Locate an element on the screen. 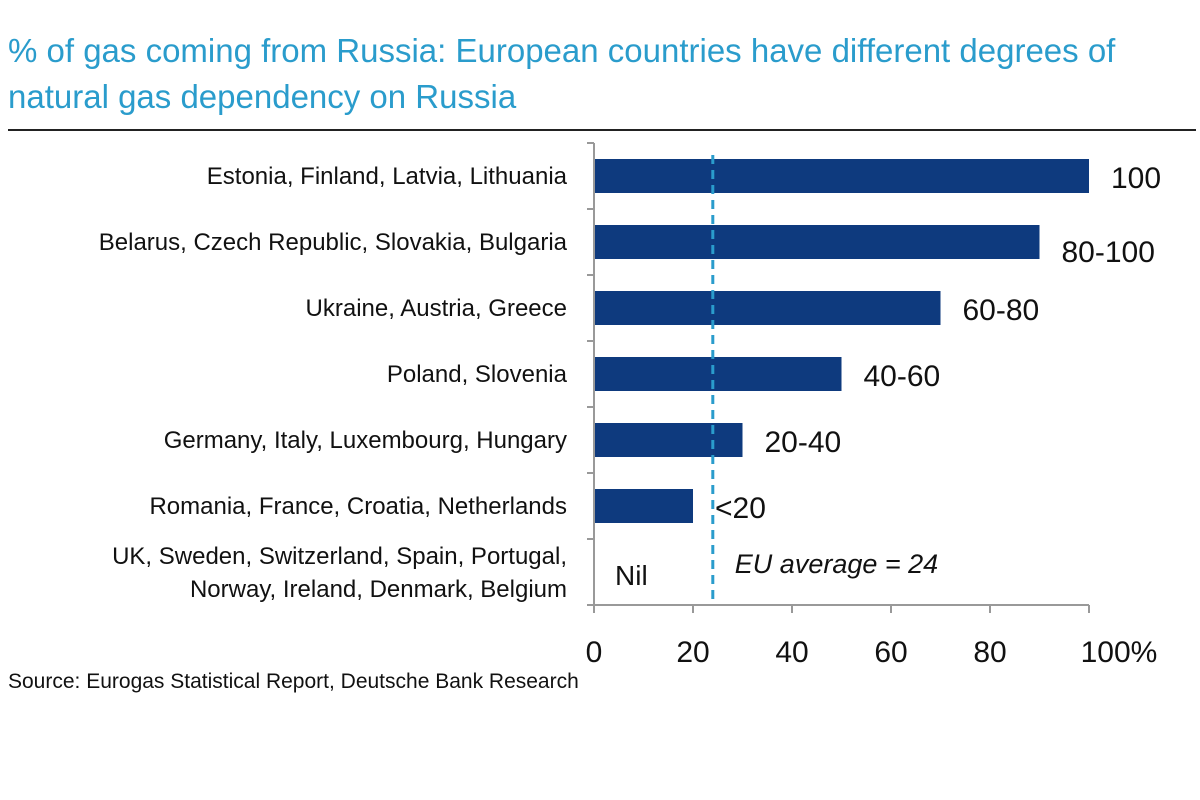 The width and height of the screenshot is (1200, 800). x-tick-label: 60 is located at coordinates (890, 652).